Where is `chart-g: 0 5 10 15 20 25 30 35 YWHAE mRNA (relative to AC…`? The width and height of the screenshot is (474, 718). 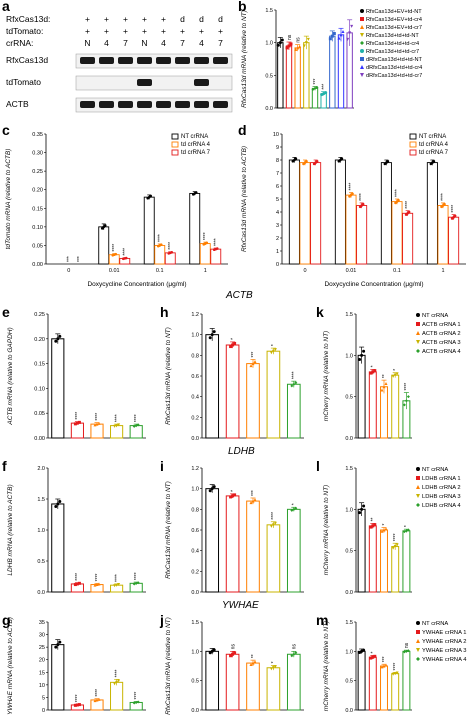
chart-g: 0 5 10 15 20 25 30 35 YWHAE mRNA (relative to AC… is located at coordinates (76, 666).